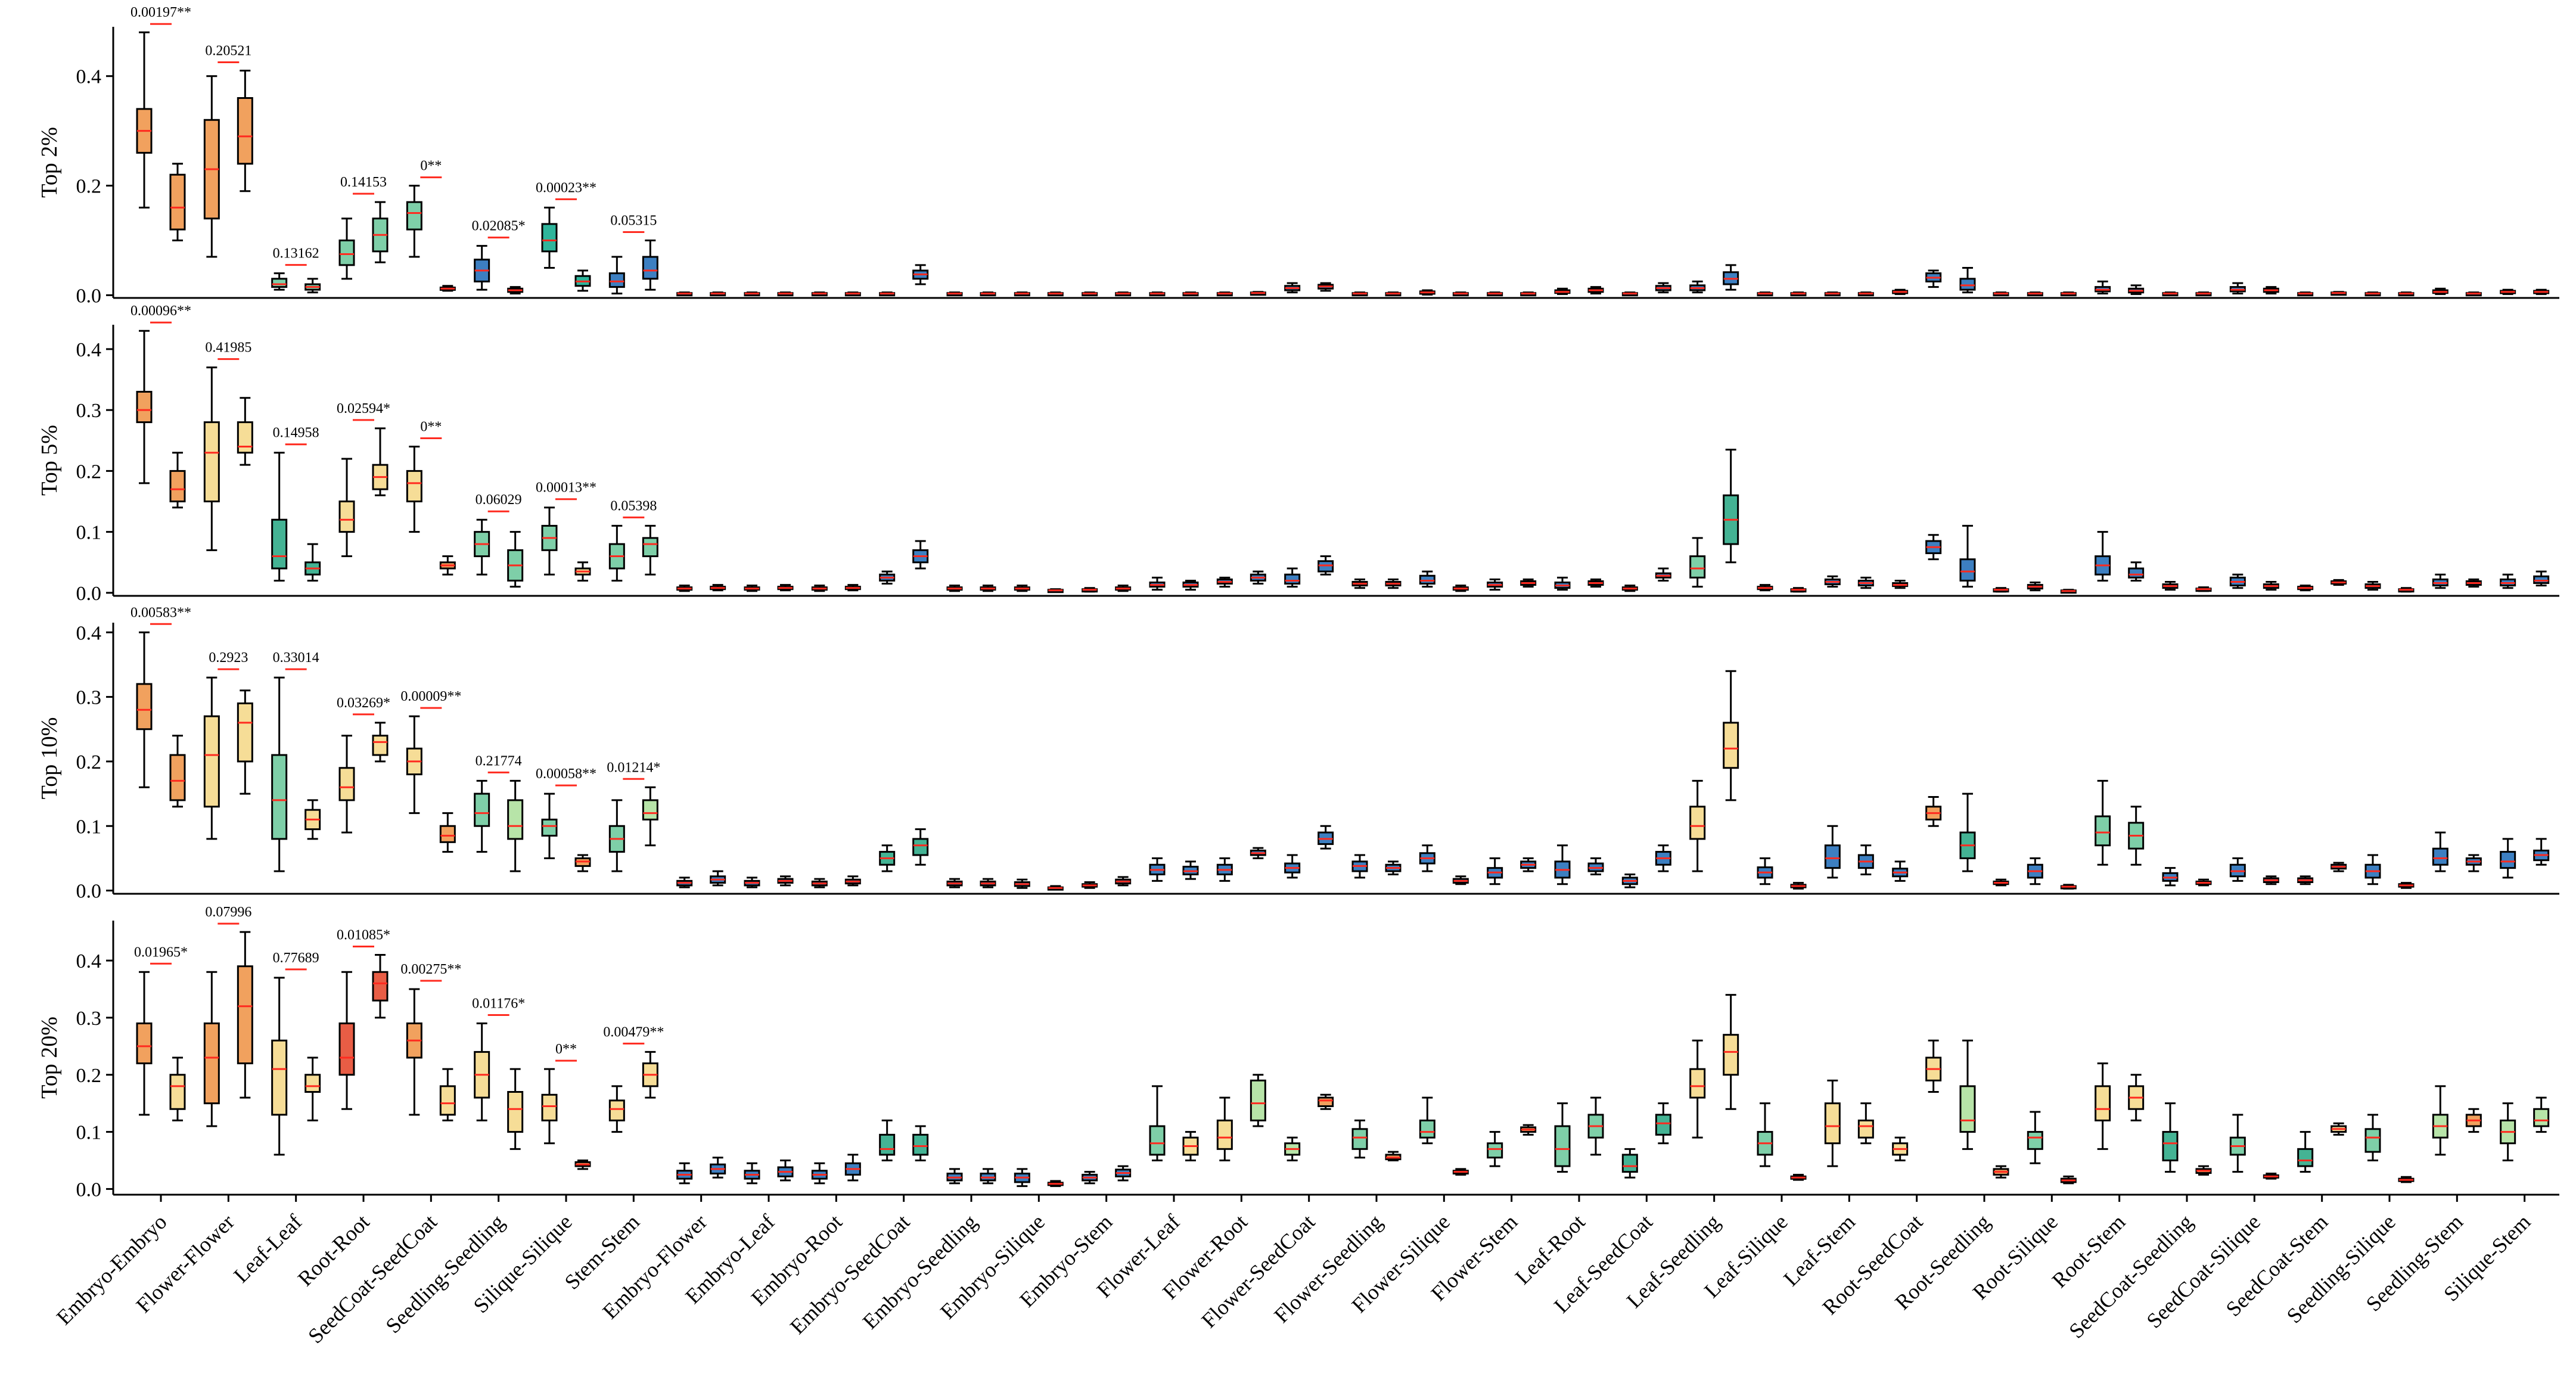 This screenshot has height=1380, width=2576. I want to click on y-tick-label: 0.1, so click(89, 827).